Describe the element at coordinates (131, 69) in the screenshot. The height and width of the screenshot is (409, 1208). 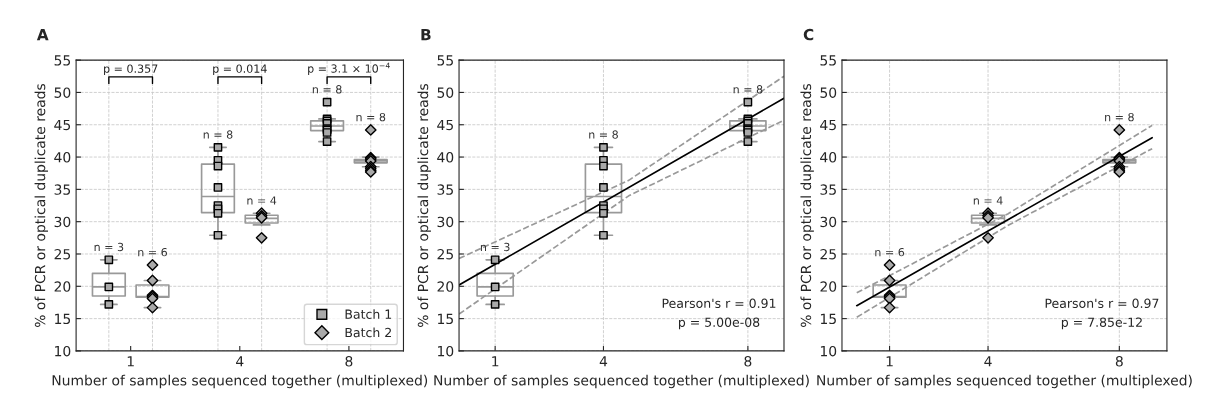
I see `annotation: p = 0.357` at that location.